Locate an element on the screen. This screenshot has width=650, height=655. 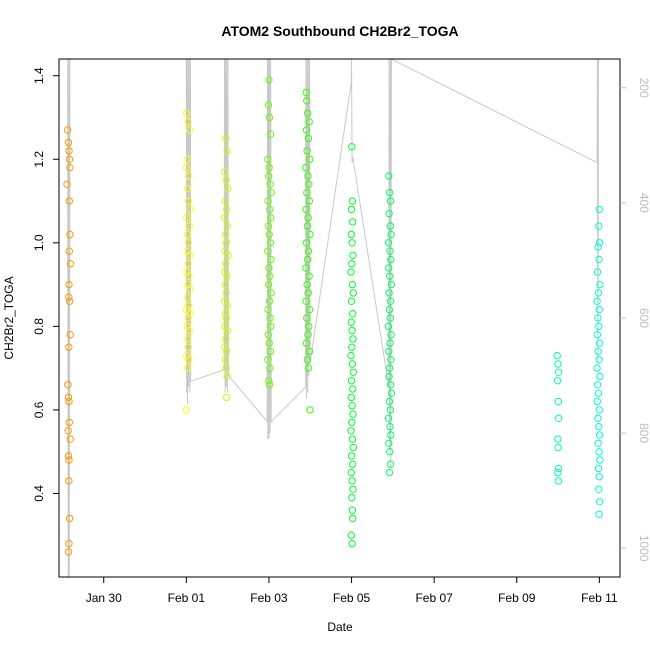
right-y-tick-label: 800 is located at coordinates (643, 433).